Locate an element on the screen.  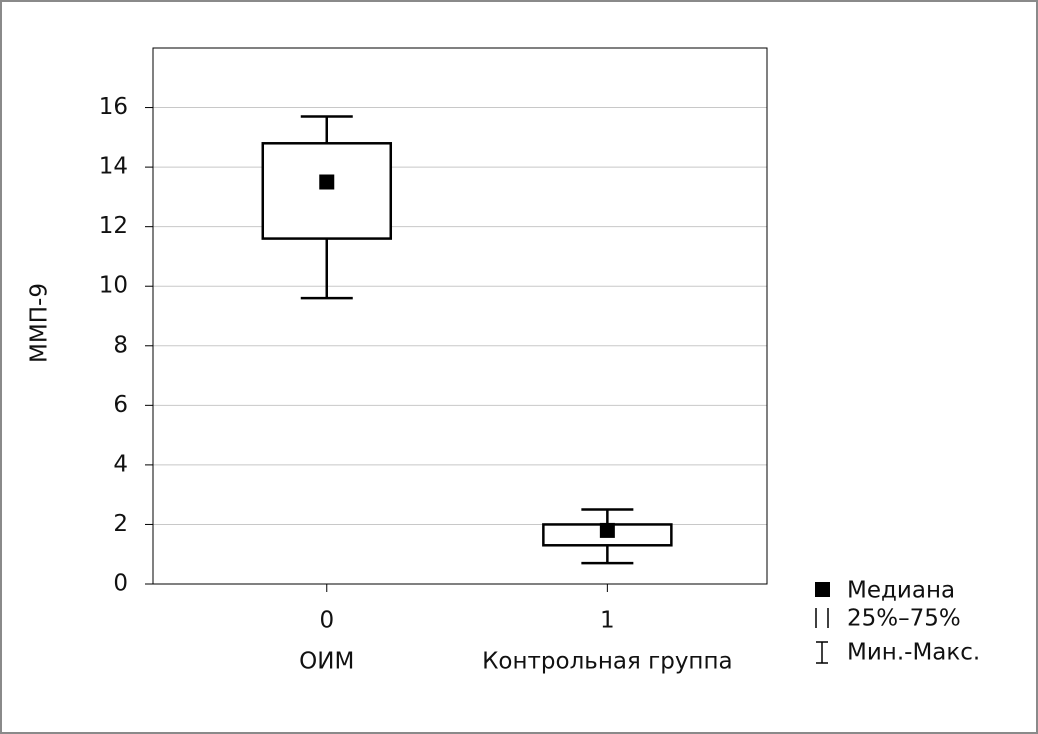
legend-whisker-icon is located at coordinates (822, 652).